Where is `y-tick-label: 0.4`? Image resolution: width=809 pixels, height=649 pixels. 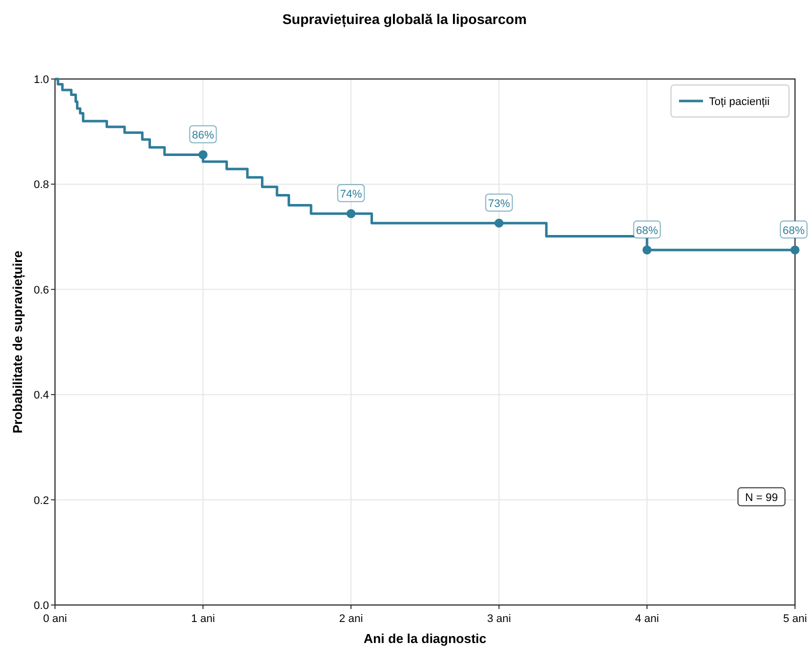
y-tick-label: 0.4 is located at coordinates (41, 396).